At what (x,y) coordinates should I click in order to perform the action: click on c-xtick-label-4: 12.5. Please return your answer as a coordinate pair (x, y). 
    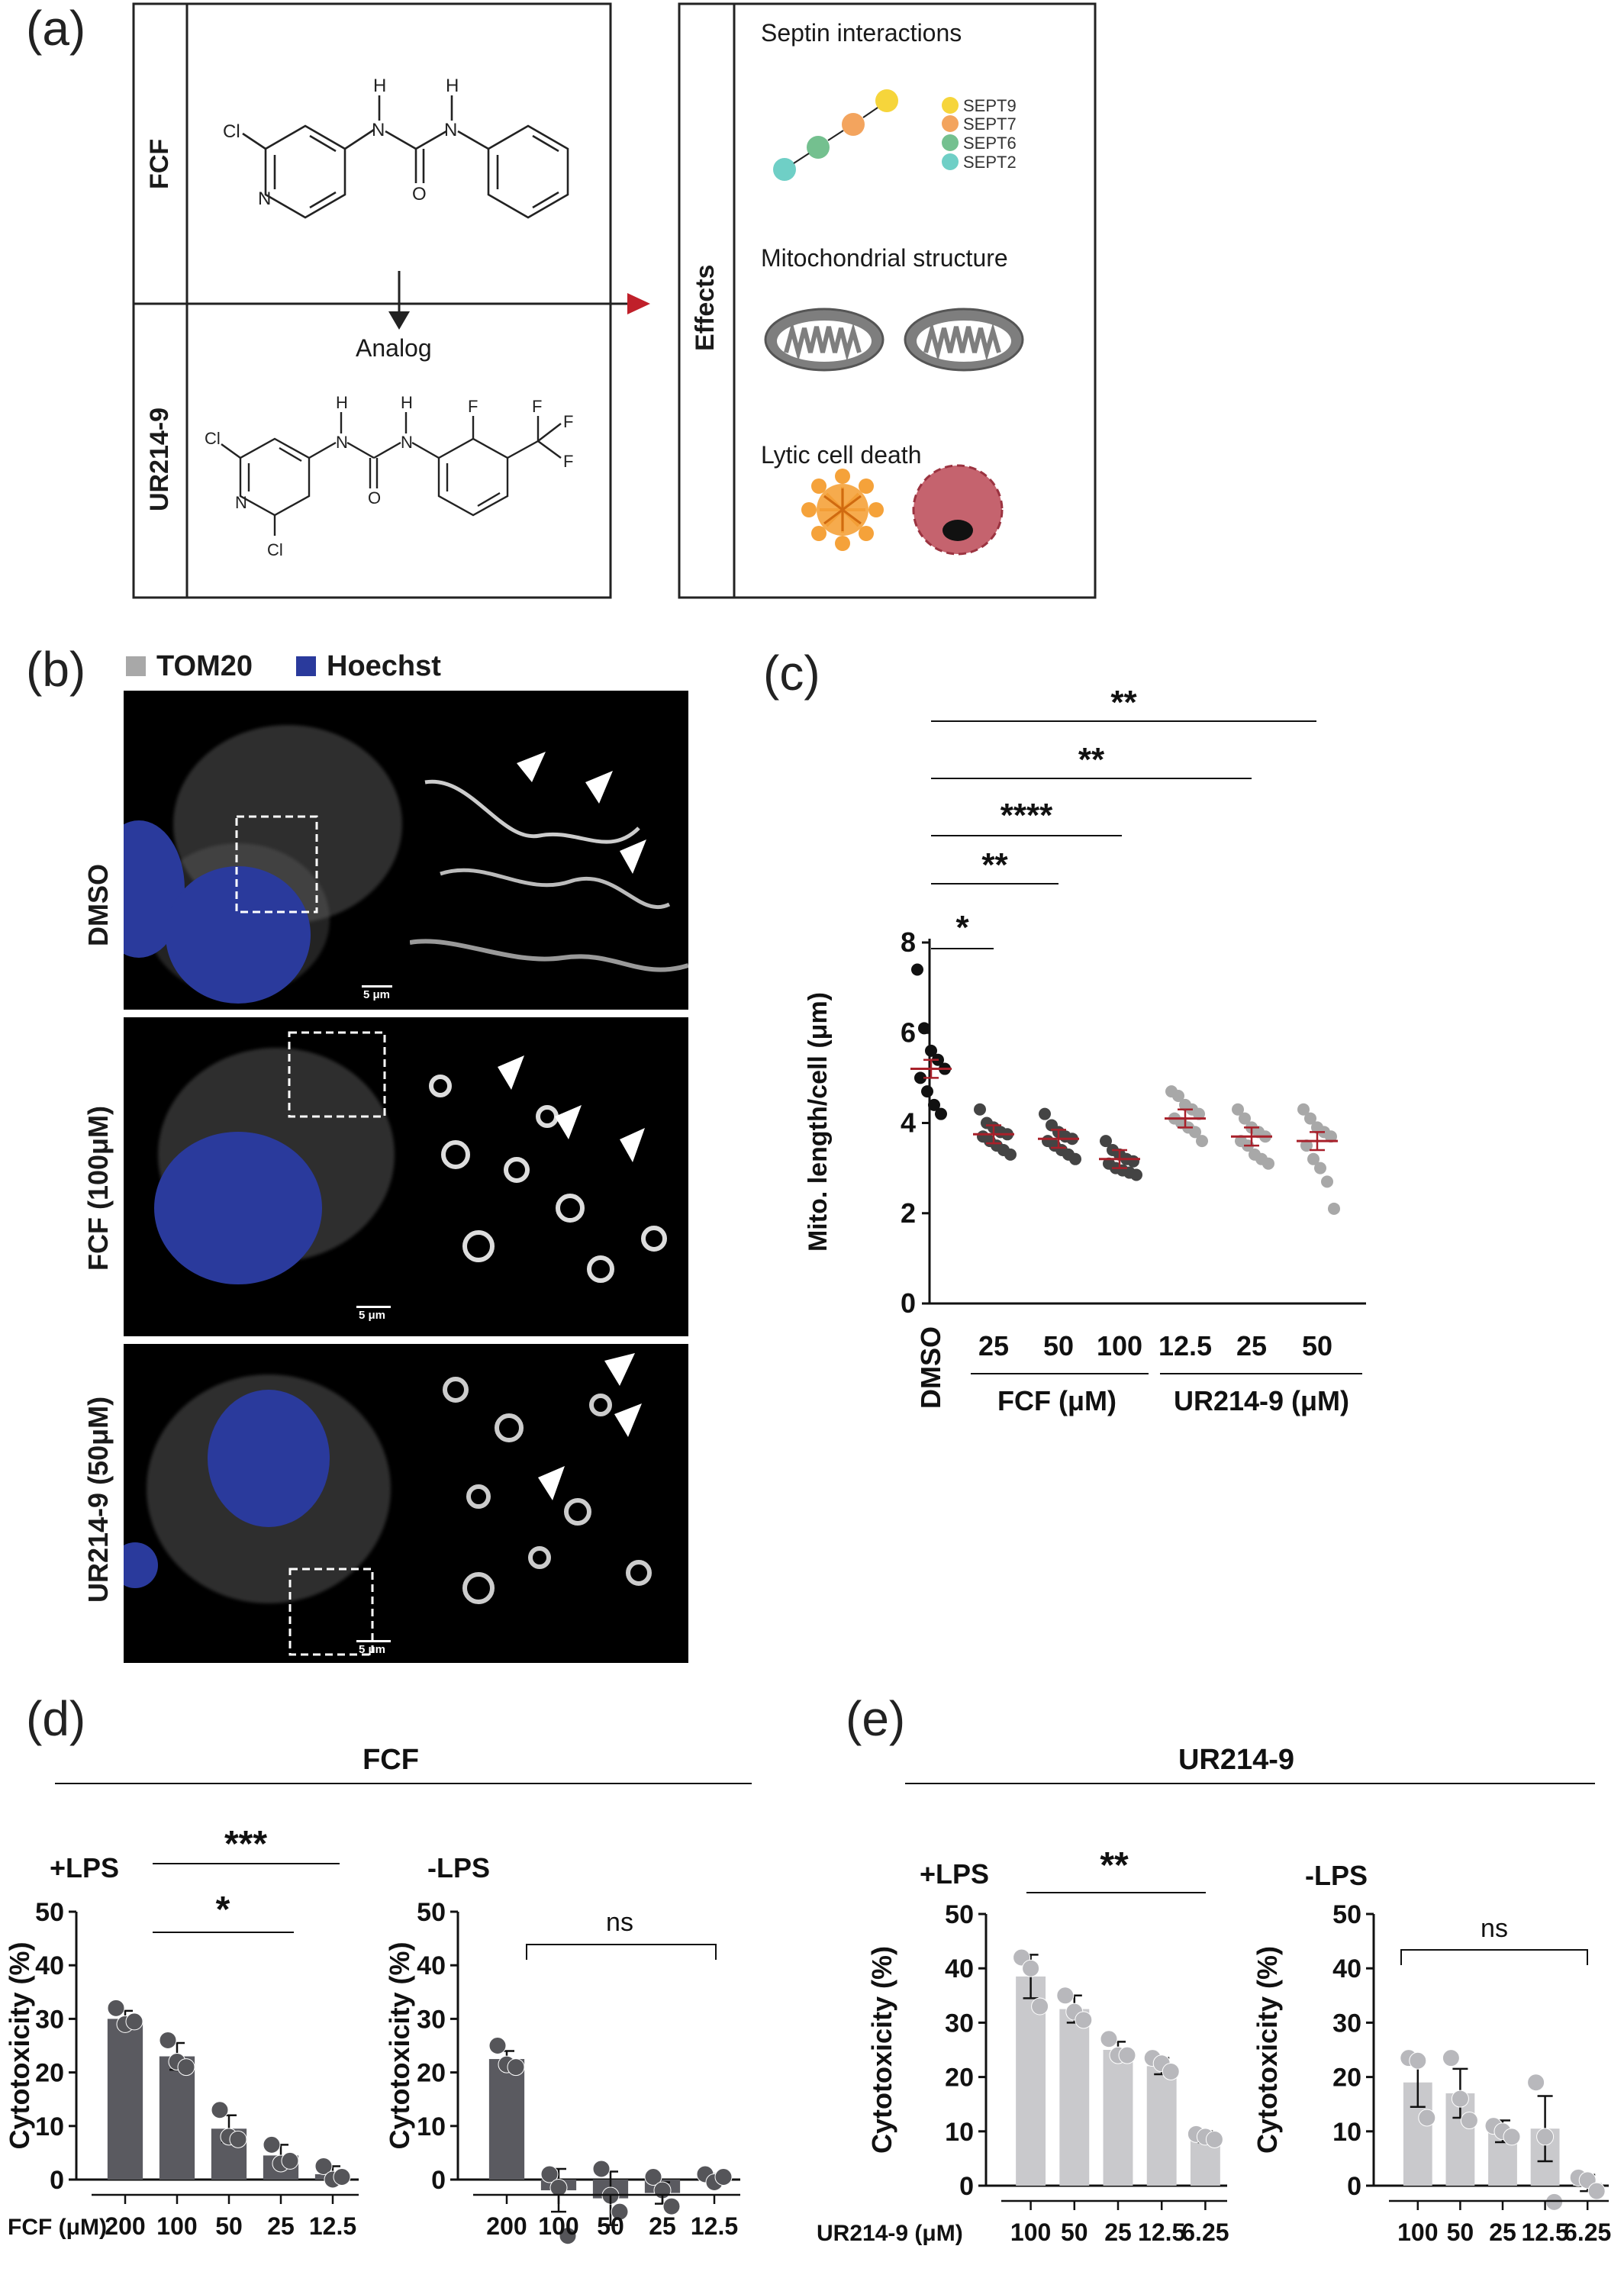
    Looking at the image, I should click on (1185, 1345).